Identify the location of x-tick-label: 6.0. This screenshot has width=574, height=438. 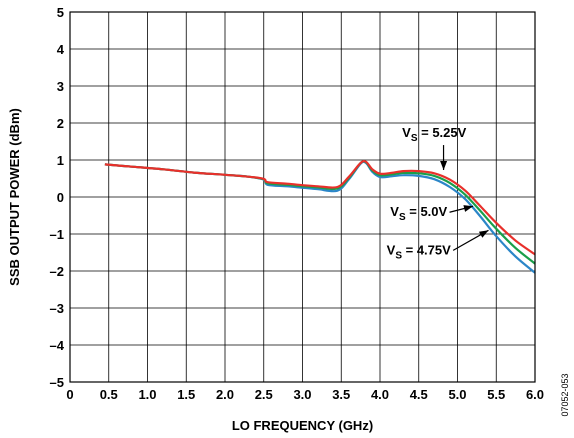
(535, 394).